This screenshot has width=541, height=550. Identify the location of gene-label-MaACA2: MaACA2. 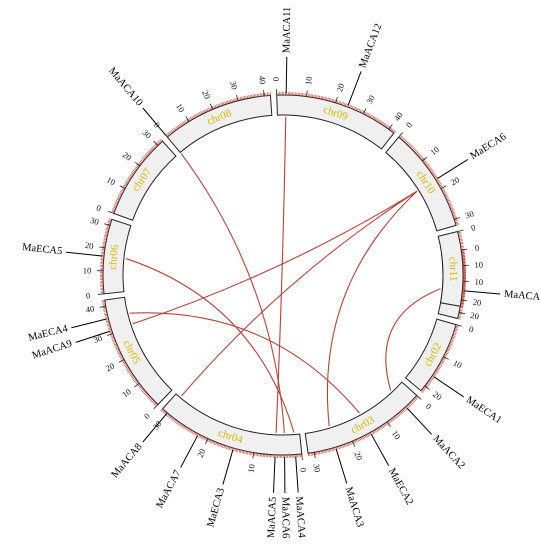
(448, 453).